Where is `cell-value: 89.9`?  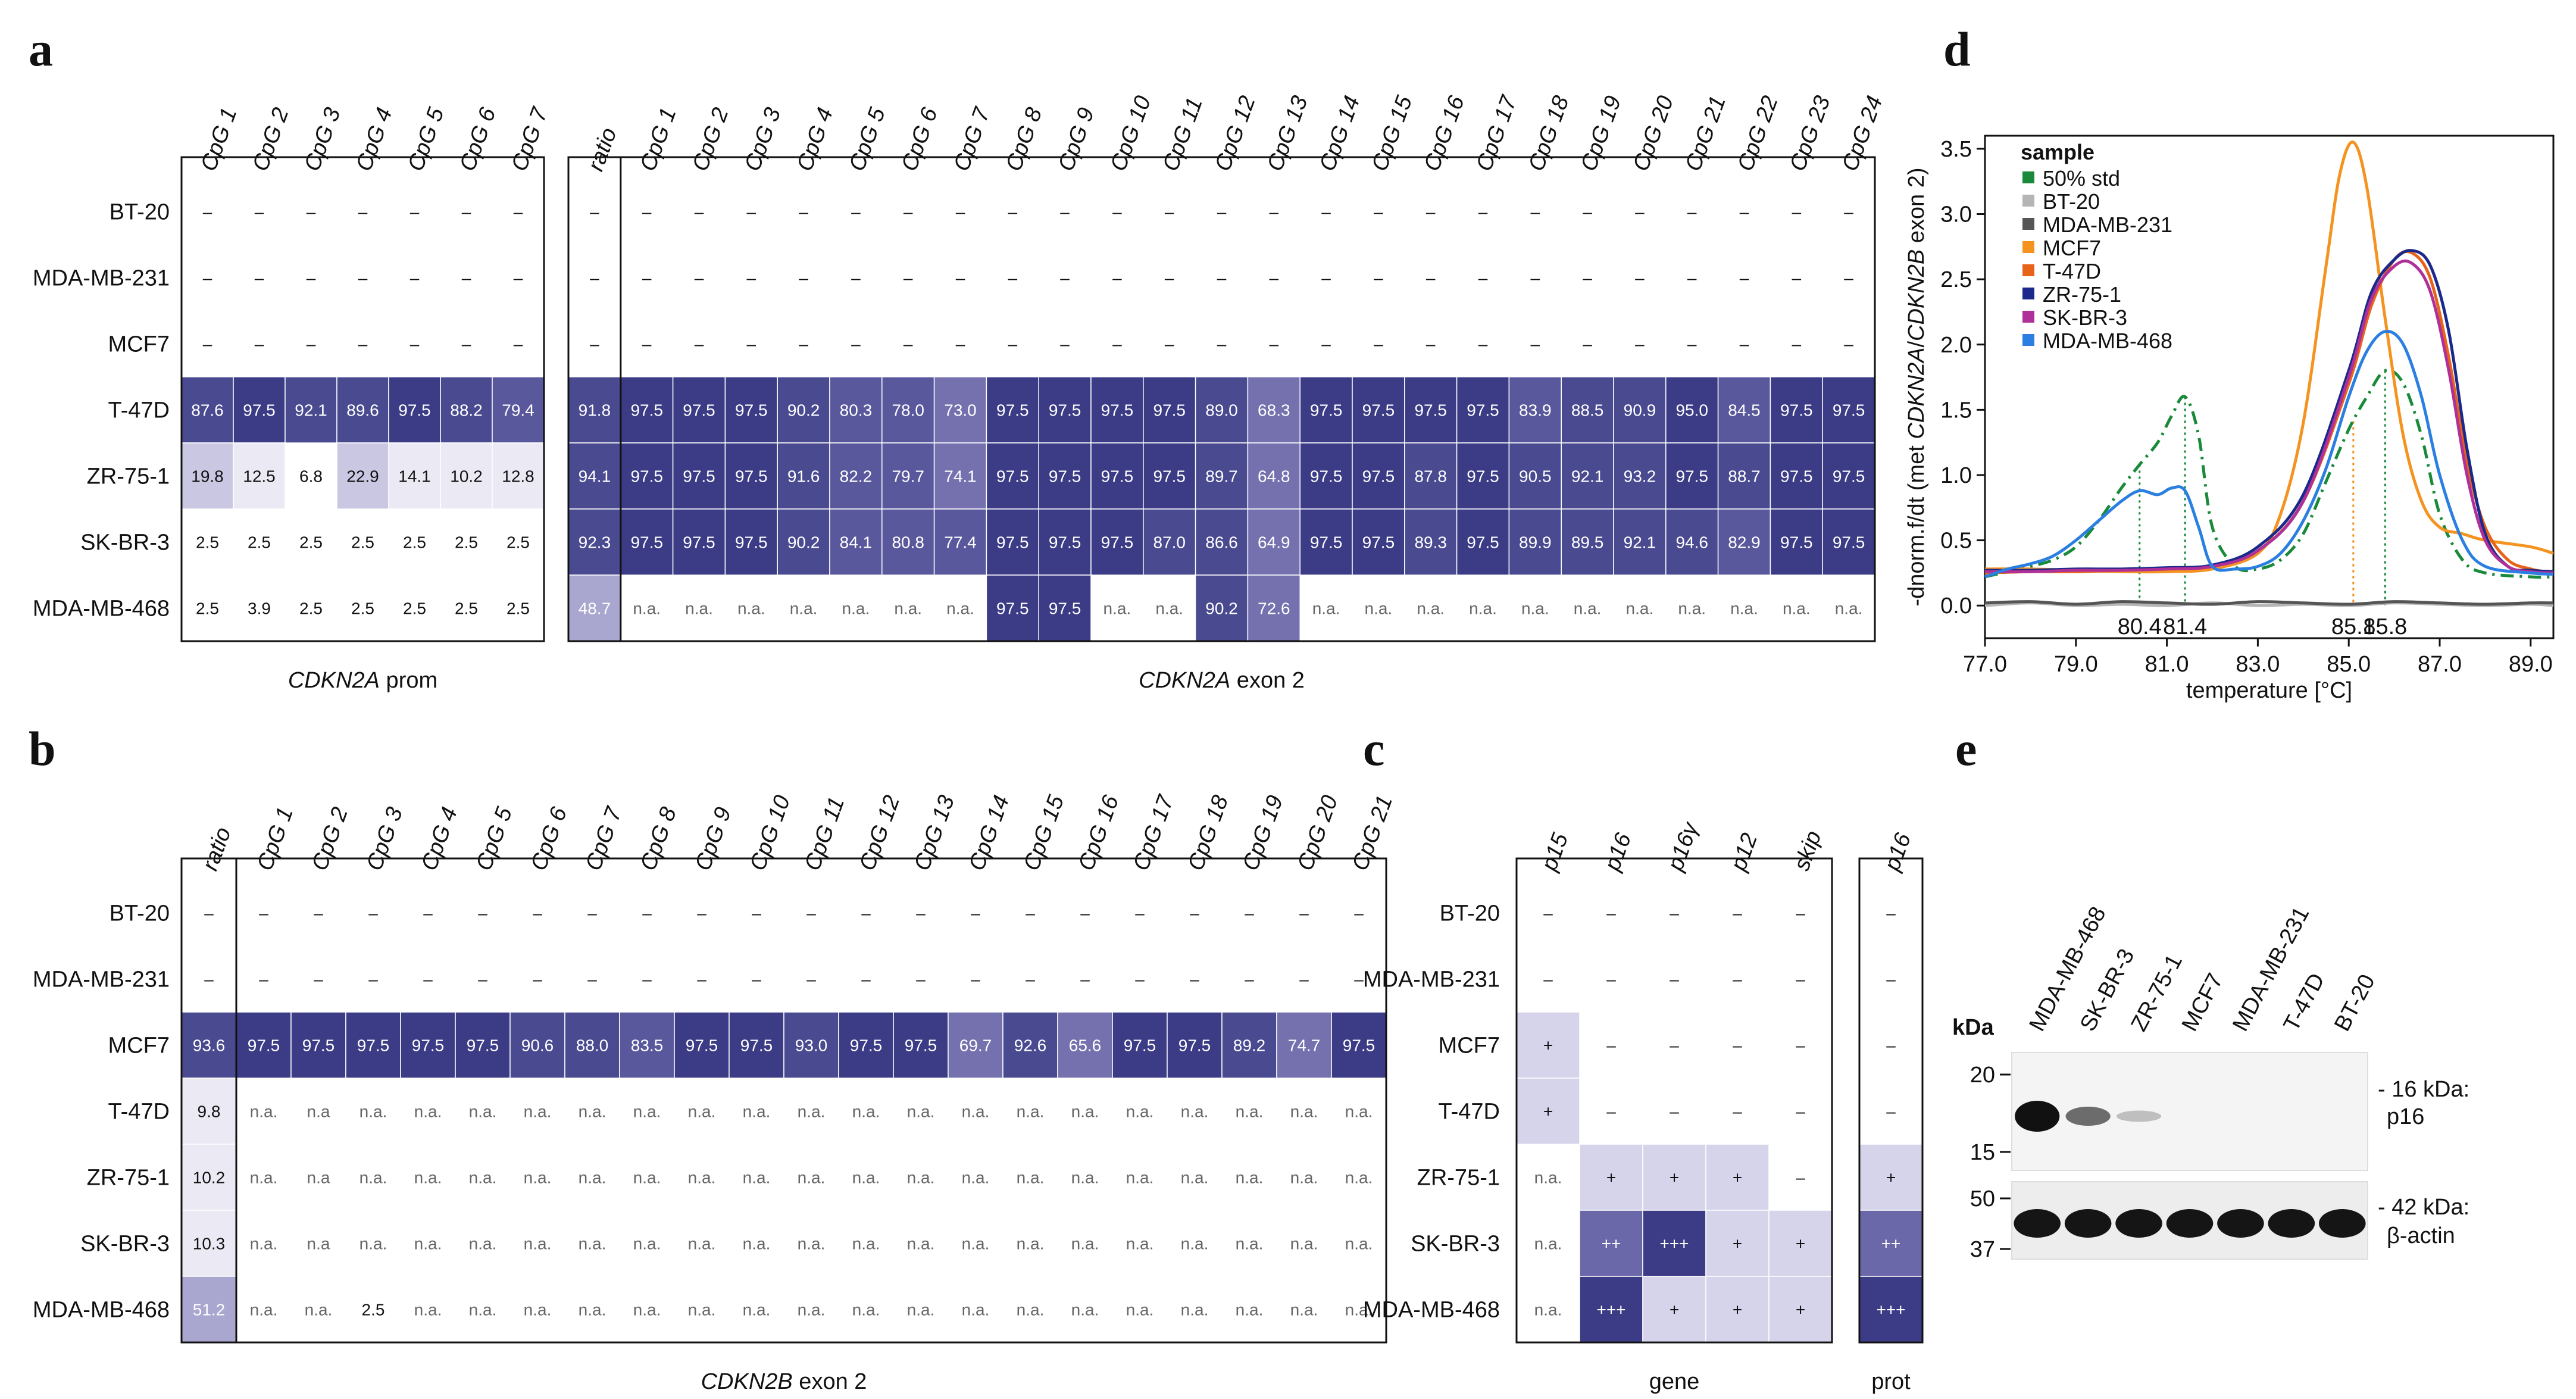
cell-value: 89.9 is located at coordinates (1535, 542).